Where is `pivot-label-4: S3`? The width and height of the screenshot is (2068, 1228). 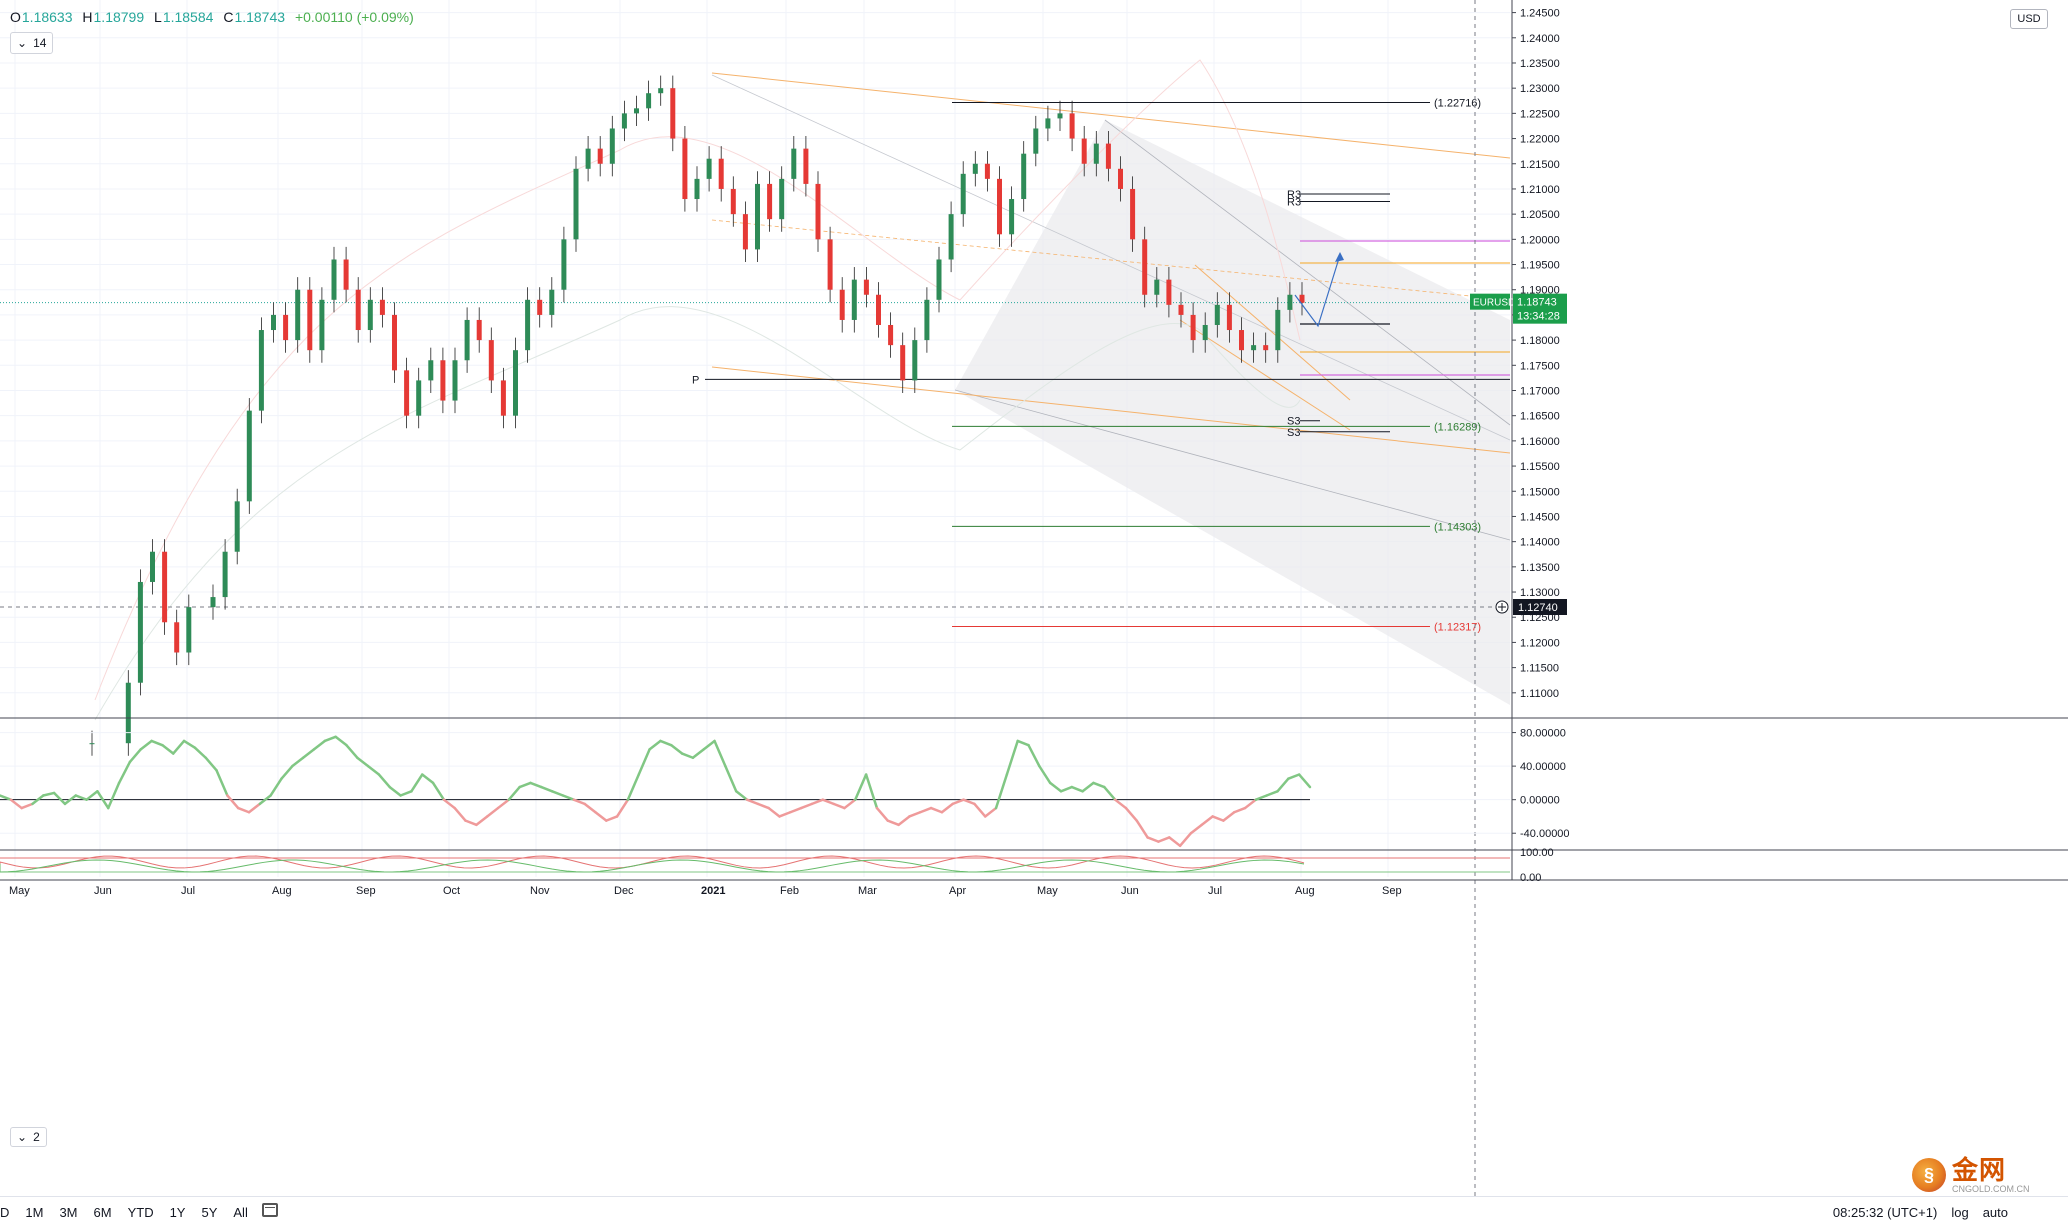
pivot-label-4: S3 is located at coordinates (1293, 433).